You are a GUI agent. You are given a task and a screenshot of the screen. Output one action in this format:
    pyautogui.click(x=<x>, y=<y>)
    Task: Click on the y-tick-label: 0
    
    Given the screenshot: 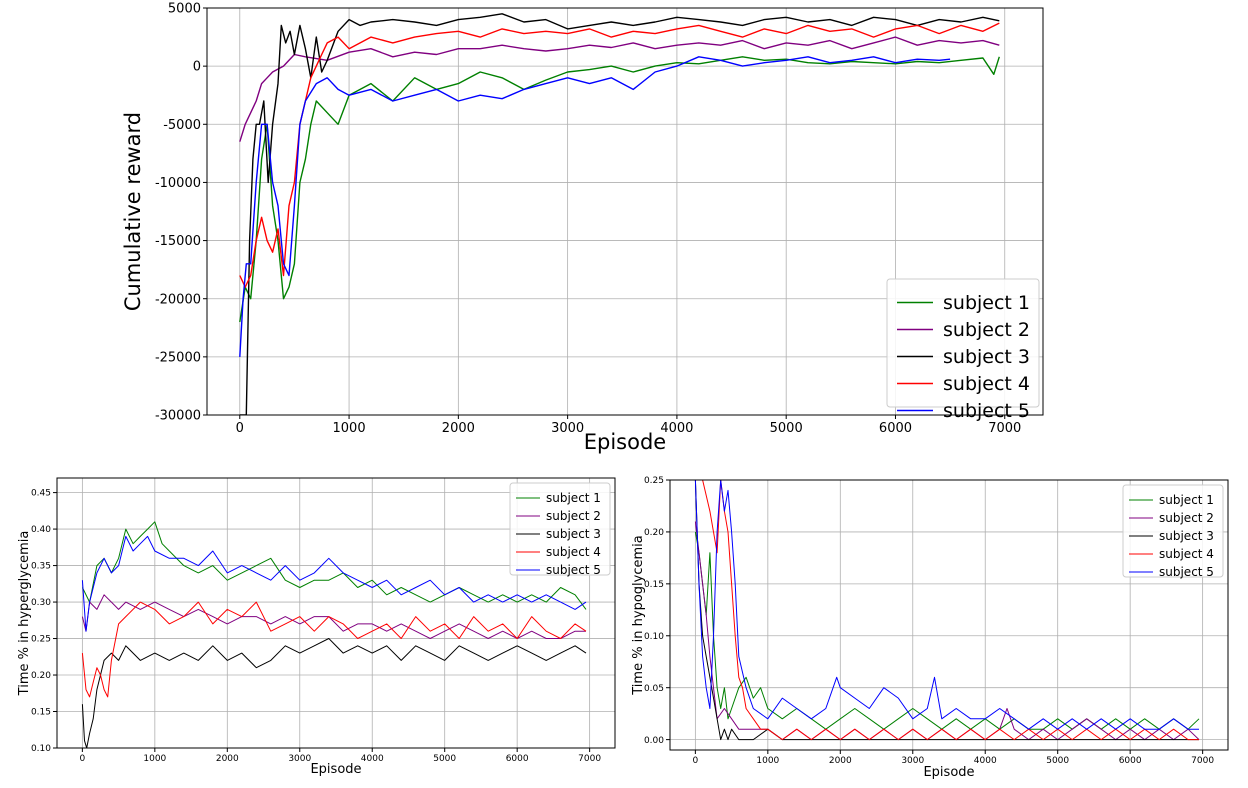 What is the action you would take?
    pyautogui.click(x=197, y=67)
    